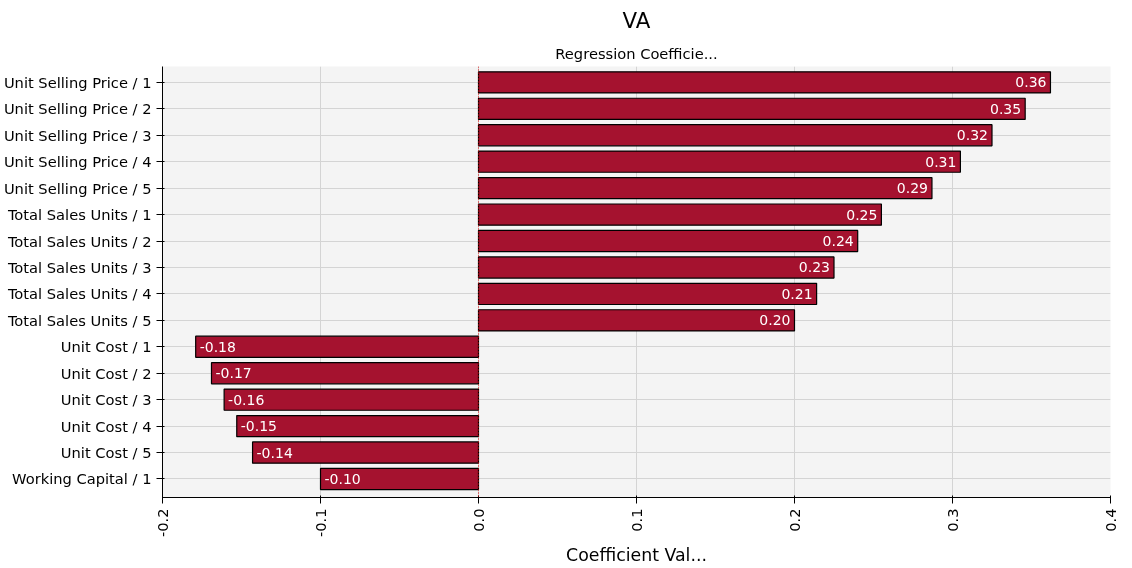 The height and width of the screenshot is (568, 1132). What do you see at coordinates (636, 520) in the screenshot?
I see `x-tick-label: 0.1` at bounding box center [636, 520].